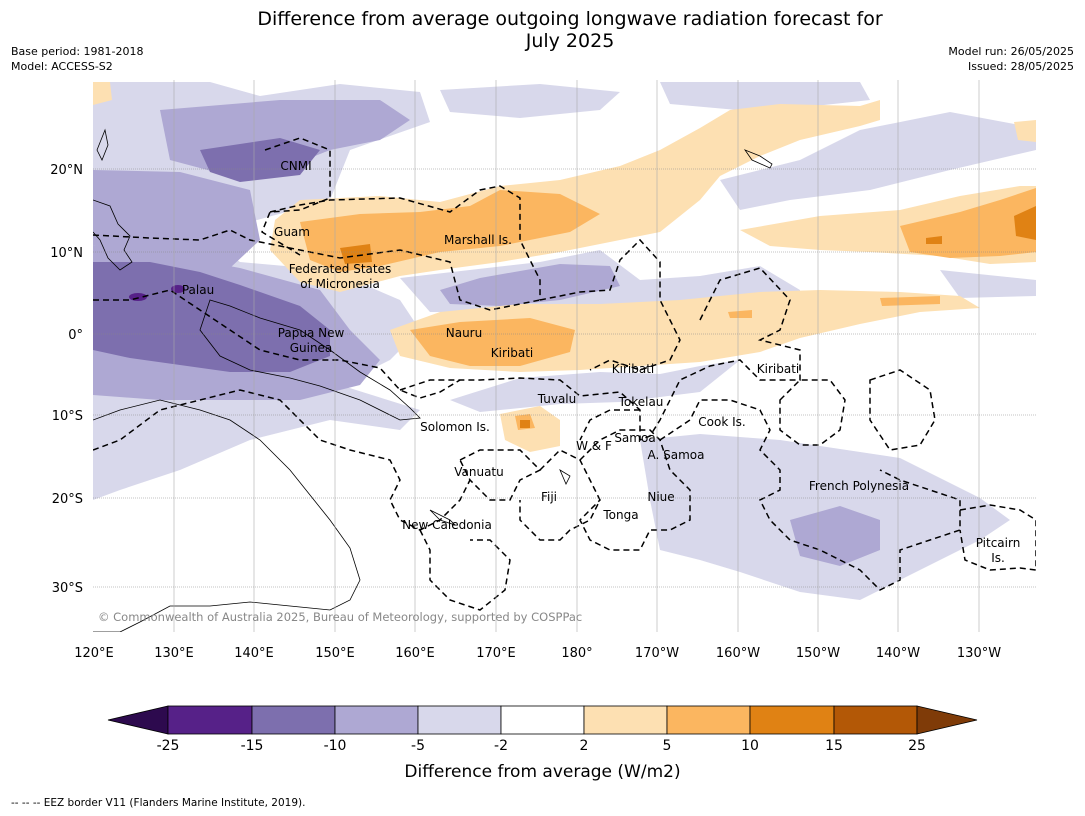  What do you see at coordinates (947, 720) in the screenshot?
I see `colorbar-max-arrow` at bounding box center [947, 720].